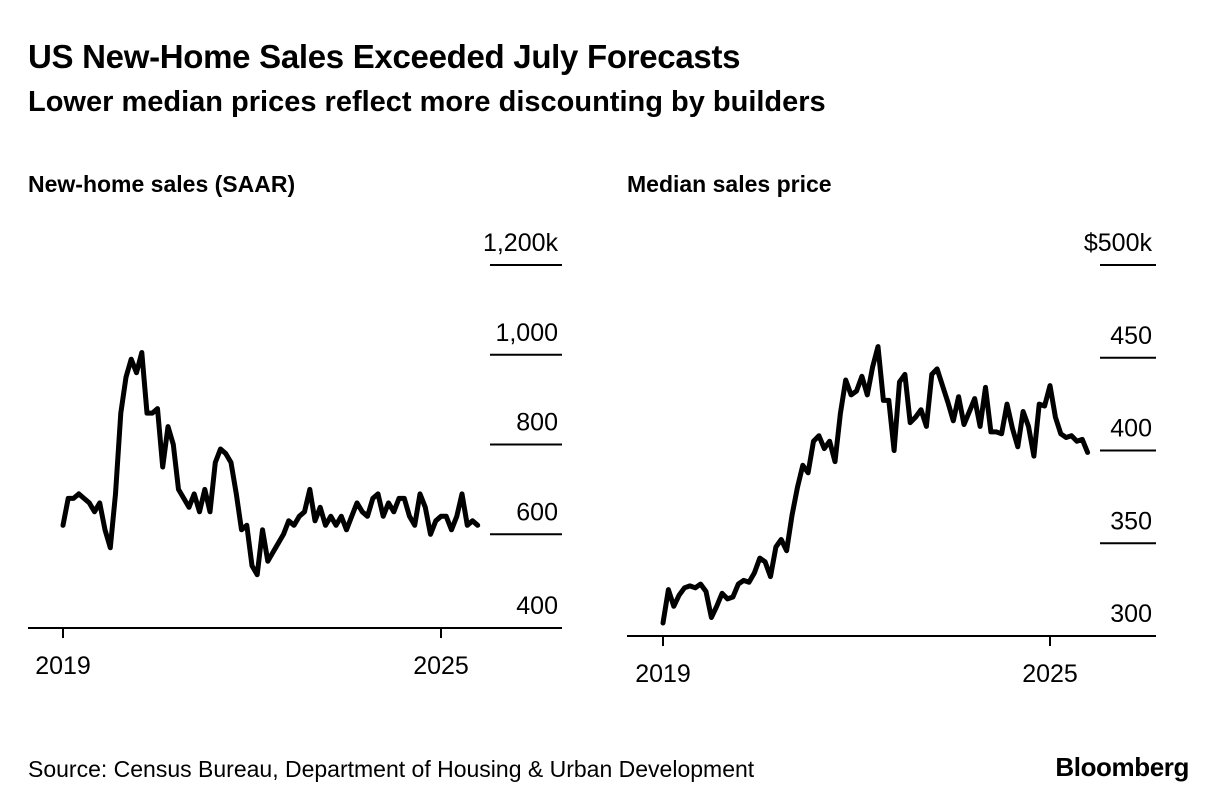  What do you see at coordinates (252, 654) in the screenshot?
I see `new-home-sales-x-ticks: 2019 2025` at bounding box center [252, 654].